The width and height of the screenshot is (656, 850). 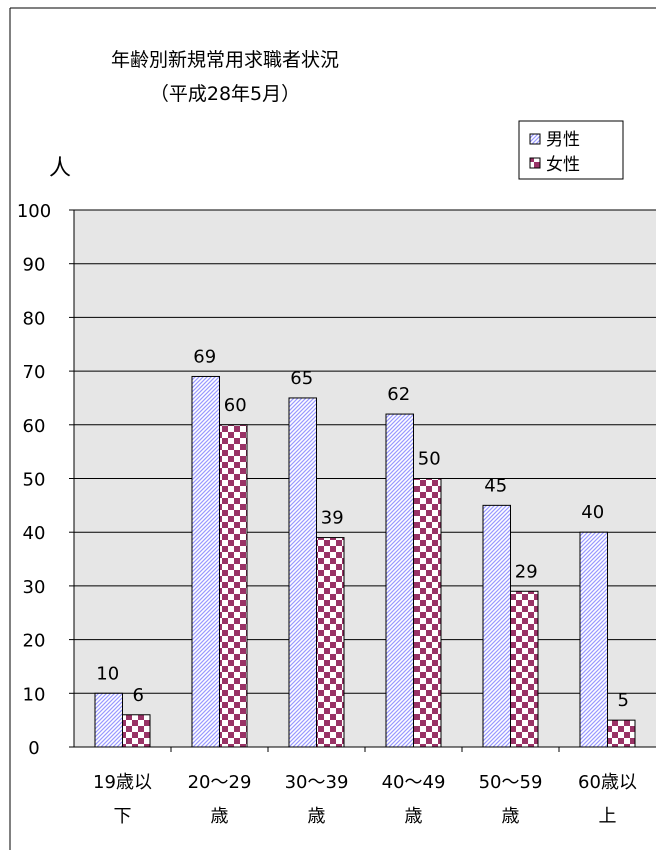 What do you see at coordinates (535, 163) in the screenshot?
I see `legend-swatch-female` at bounding box center [535, 163].